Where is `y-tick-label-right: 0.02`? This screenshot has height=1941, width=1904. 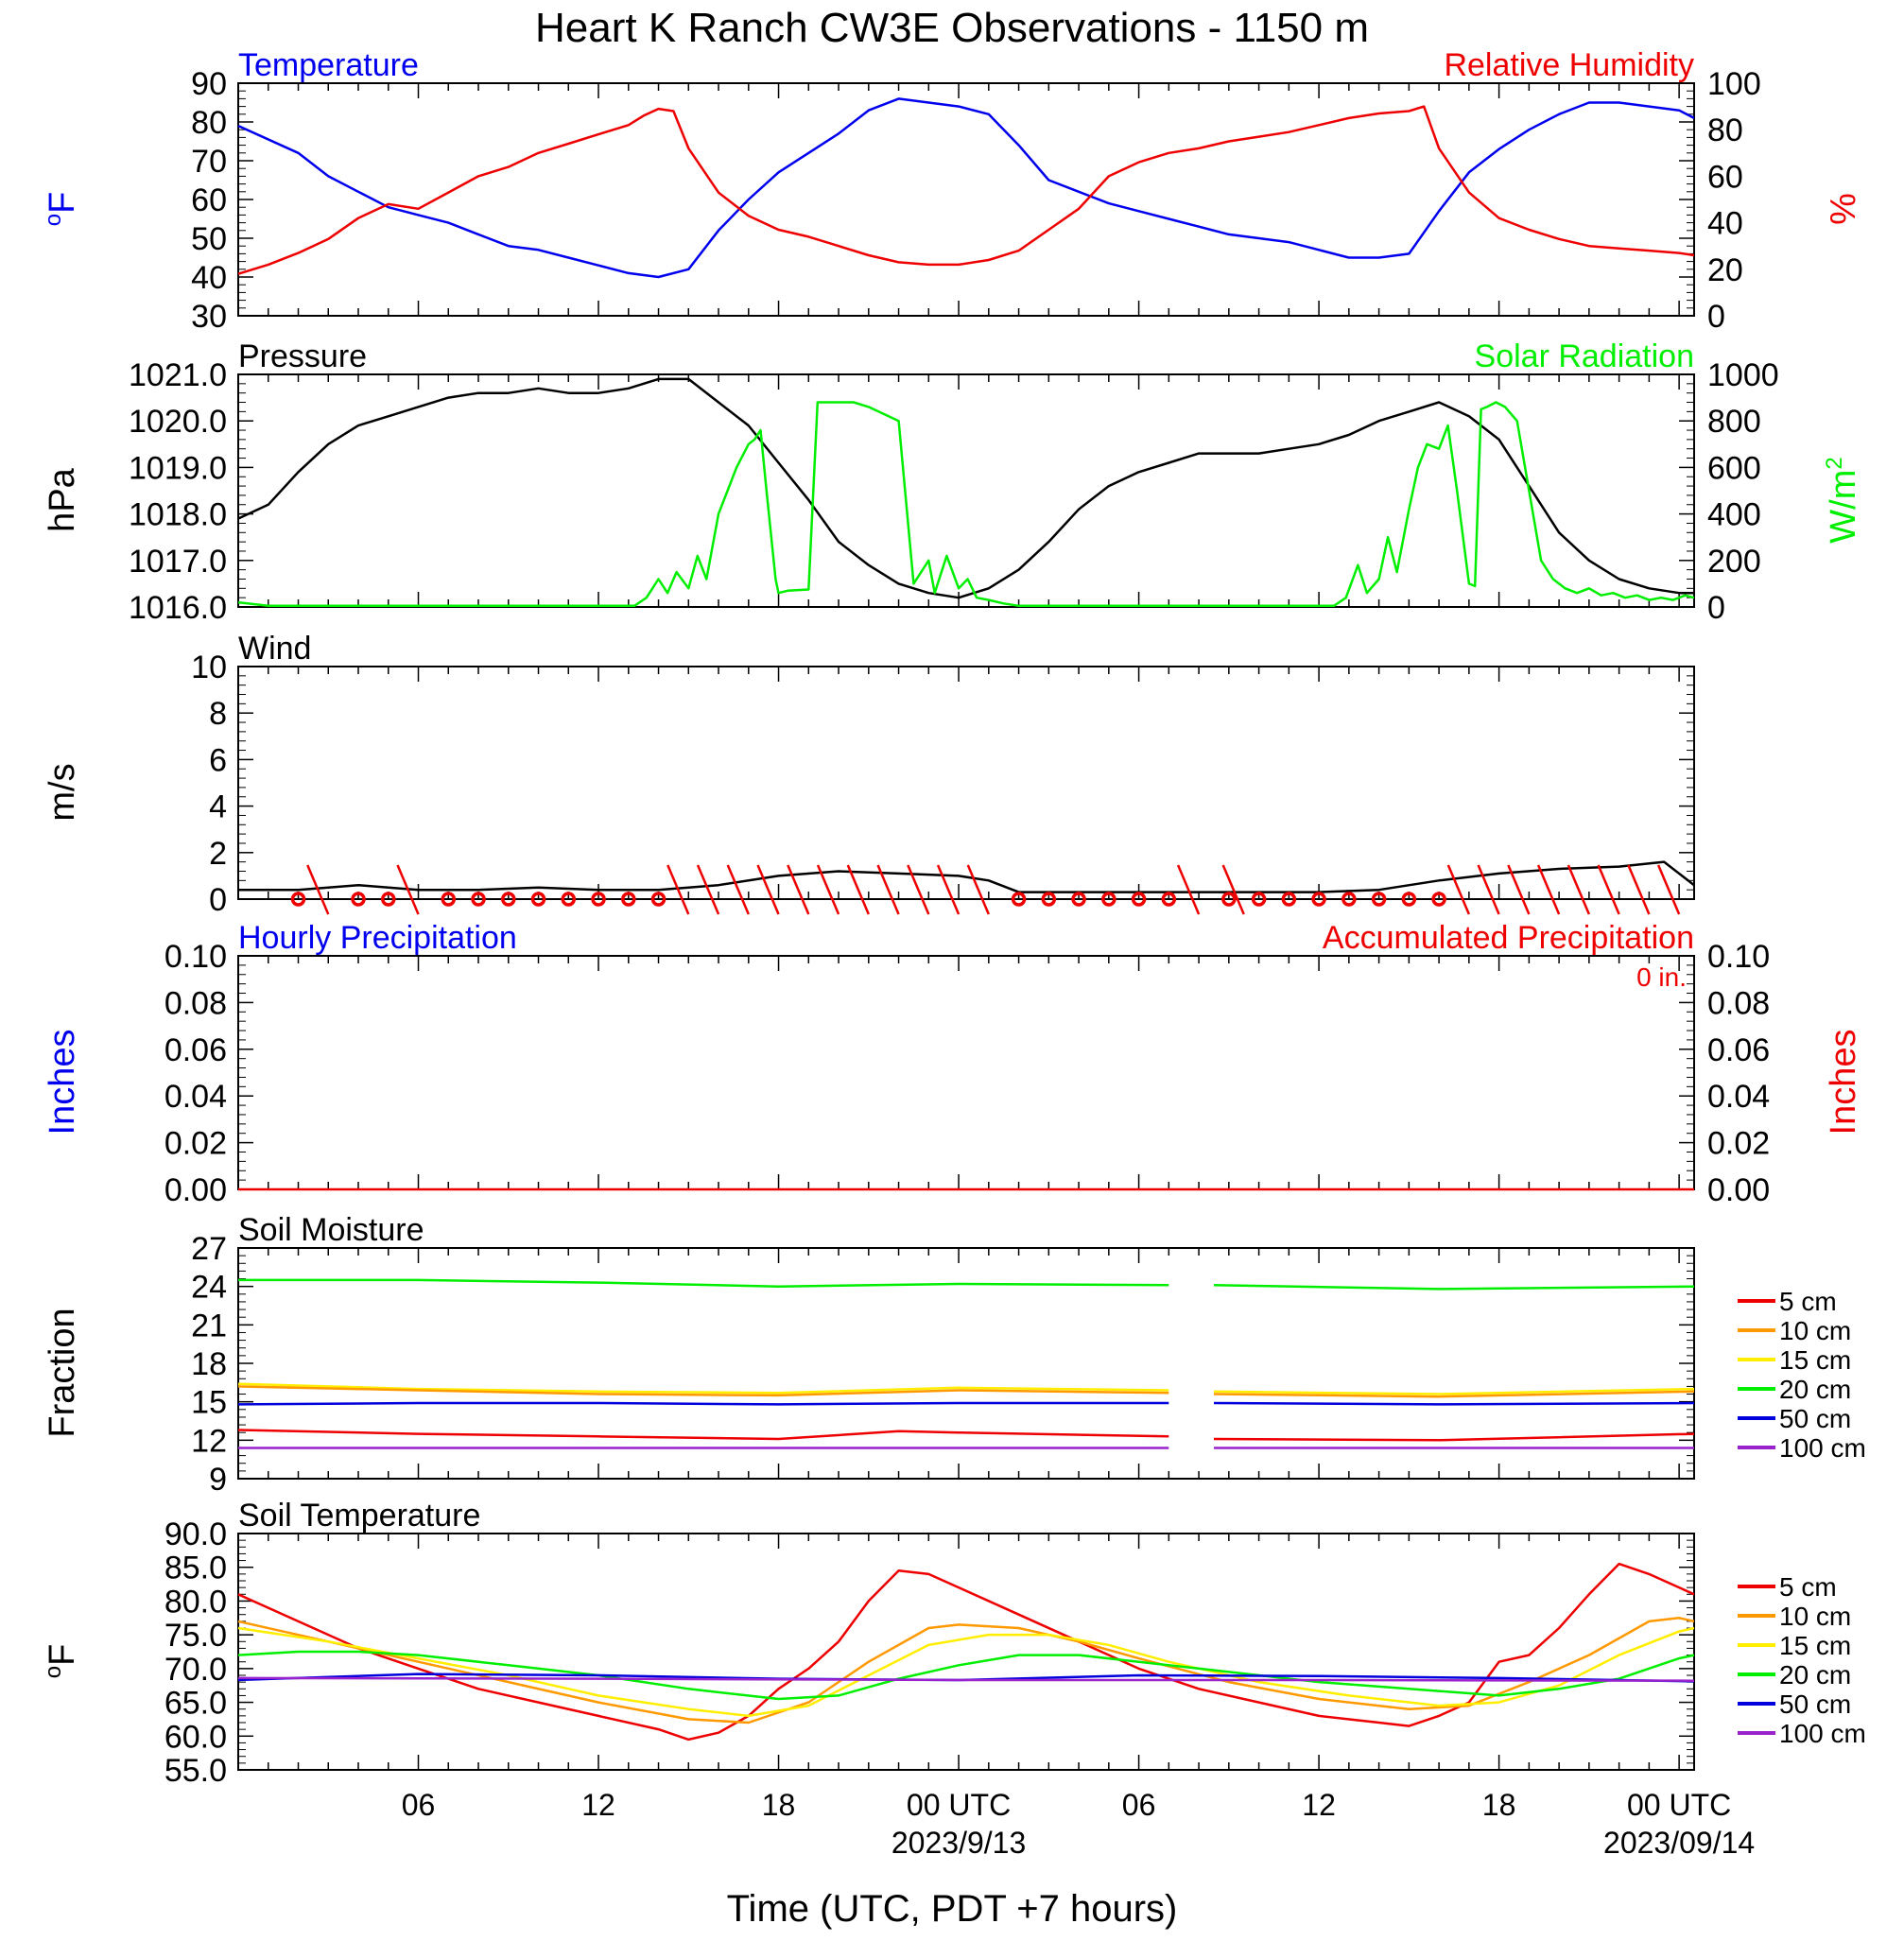 y-tick-label-right: 0.02 is located at coordinates (1738, 1144).